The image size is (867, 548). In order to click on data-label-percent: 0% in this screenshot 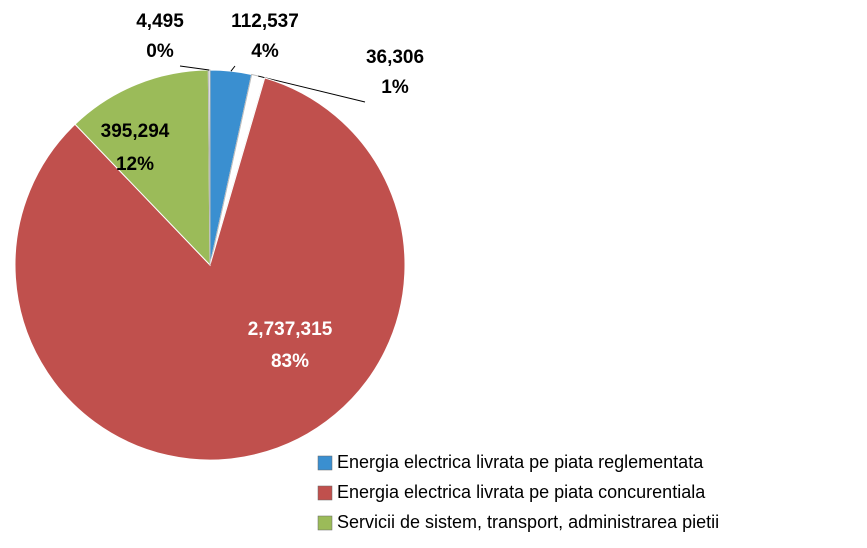, I will do `click(160, 51)`.